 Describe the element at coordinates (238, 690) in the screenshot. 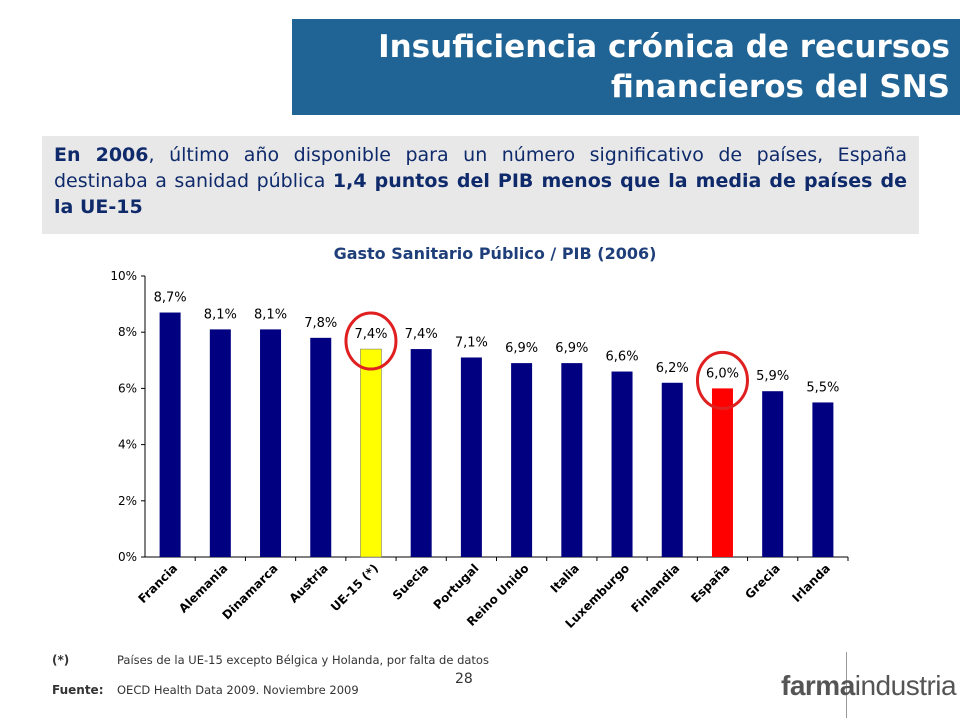

I see `source-text: OECD Health Data 2009. Noviembre 2009` at that location.